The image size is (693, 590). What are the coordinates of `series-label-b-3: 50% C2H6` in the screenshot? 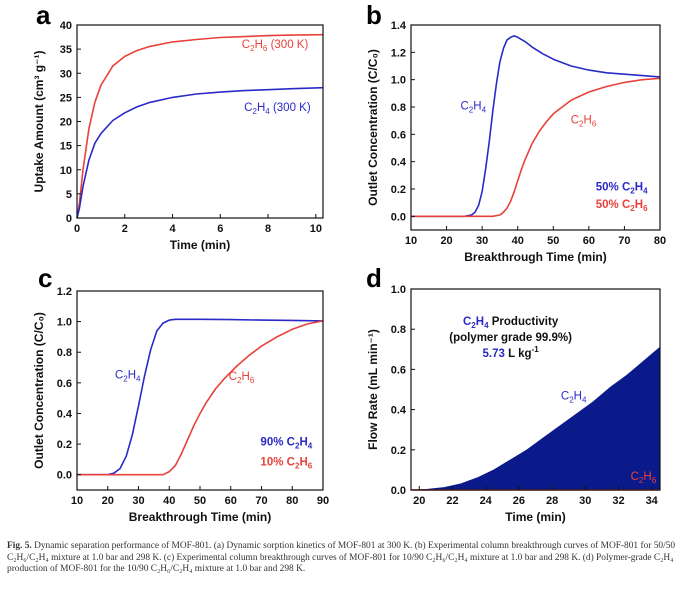 It's located at (622, 206).